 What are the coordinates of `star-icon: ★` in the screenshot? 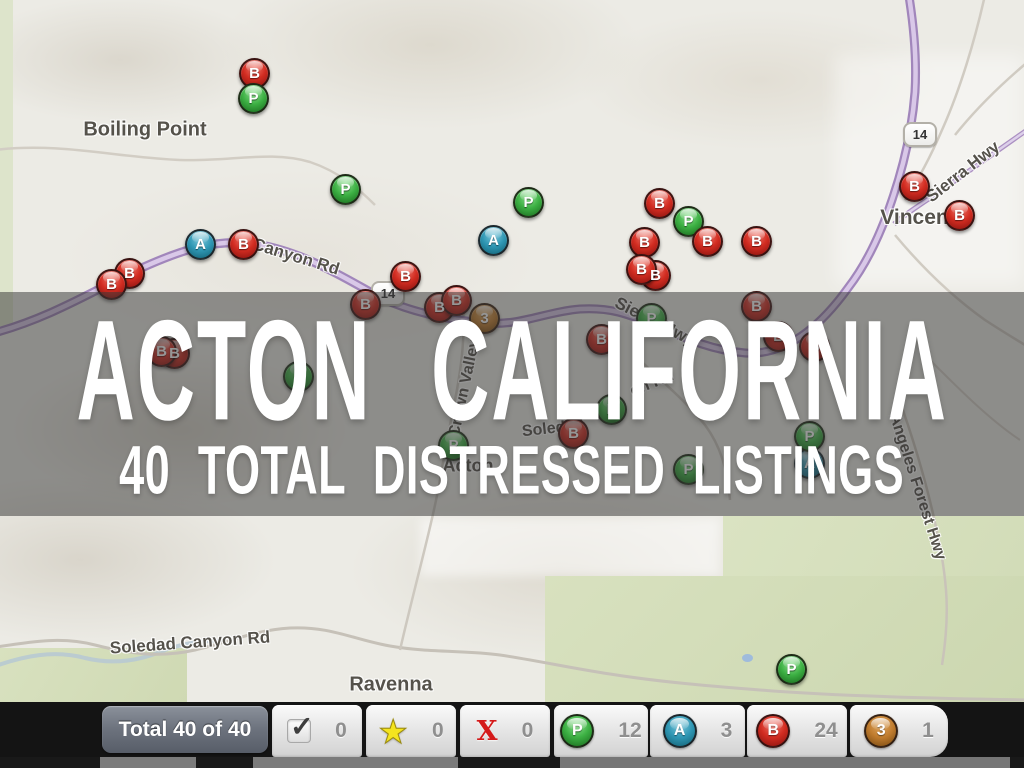 It's located at (393, 731).